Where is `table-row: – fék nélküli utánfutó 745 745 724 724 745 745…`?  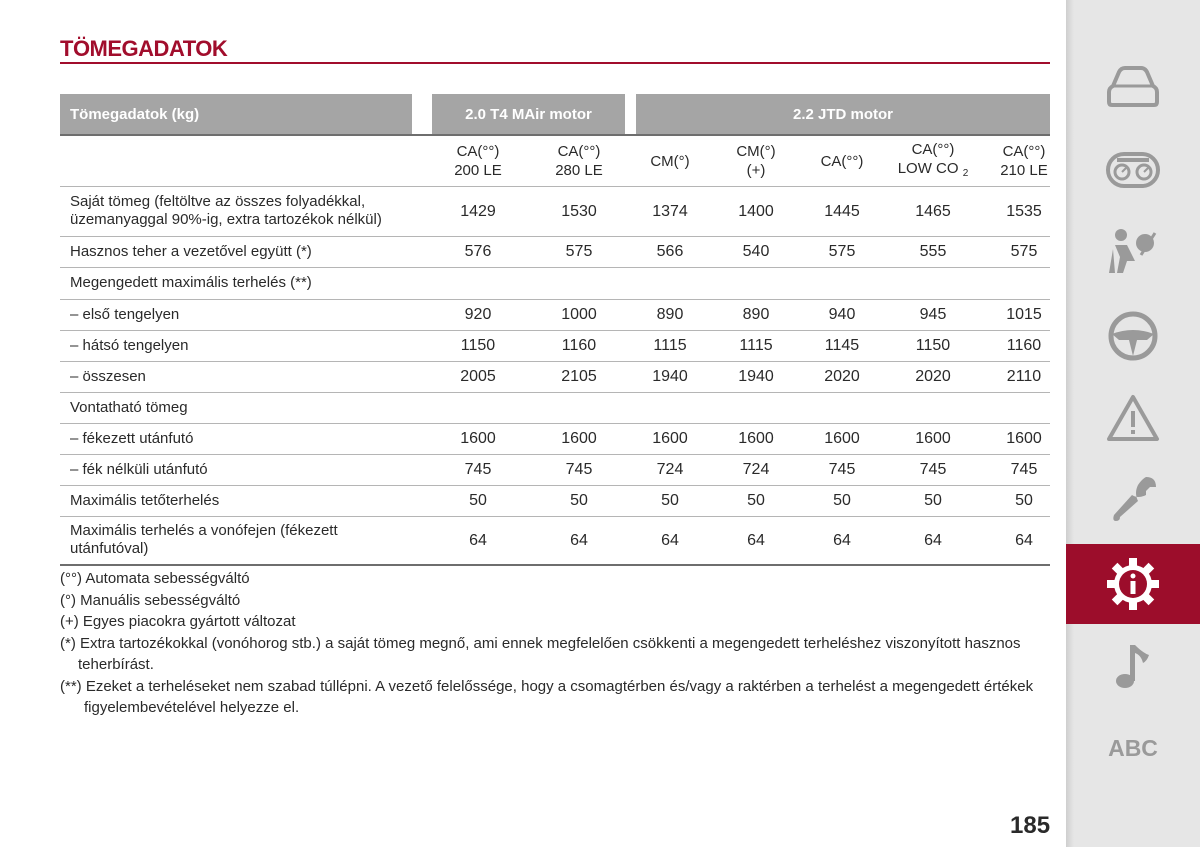 table-row: – fék nélküli utánfutó 745 745 724 724 745 745… is located at coordinates (555, 470).